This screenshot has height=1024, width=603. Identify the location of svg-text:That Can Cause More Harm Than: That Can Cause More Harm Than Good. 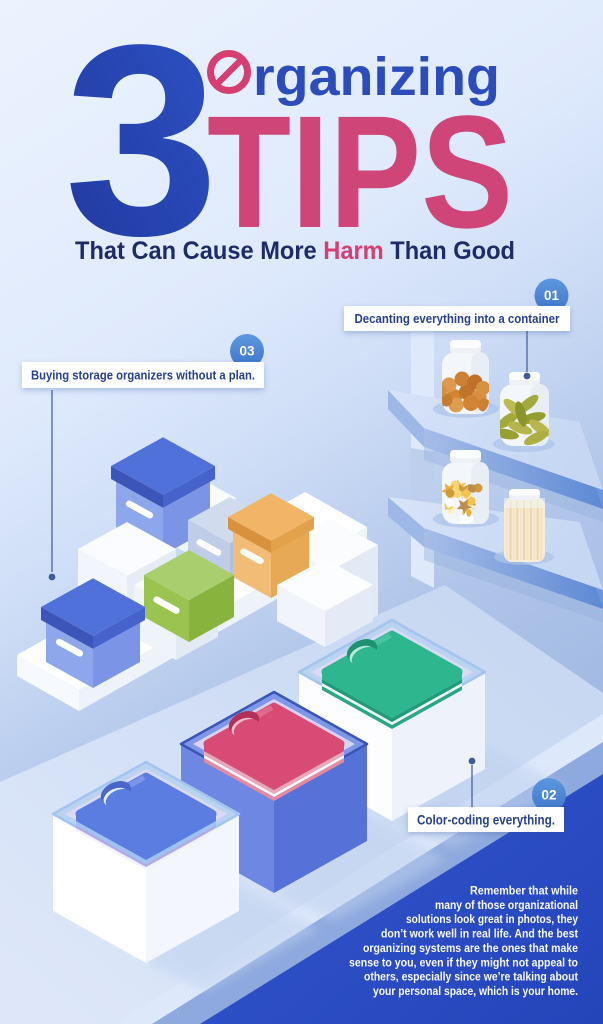
(295, 251).